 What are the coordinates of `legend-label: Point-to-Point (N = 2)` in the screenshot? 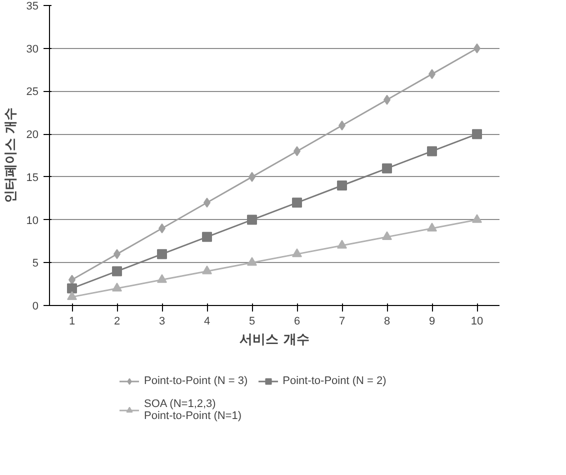 It's located at (334, 381).